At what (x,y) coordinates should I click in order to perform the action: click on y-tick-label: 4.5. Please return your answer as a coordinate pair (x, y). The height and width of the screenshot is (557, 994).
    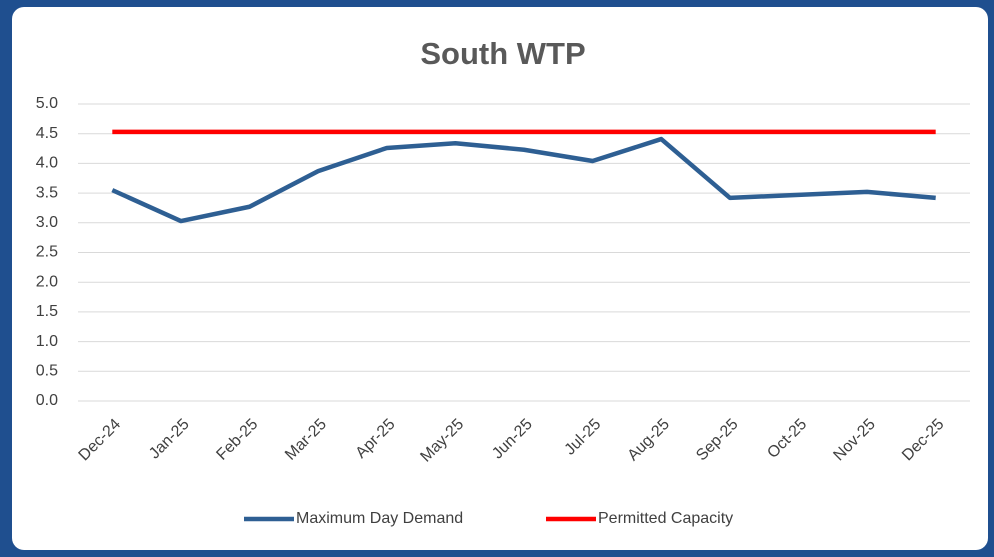
    Looking at the image, I should click on (47, 133).